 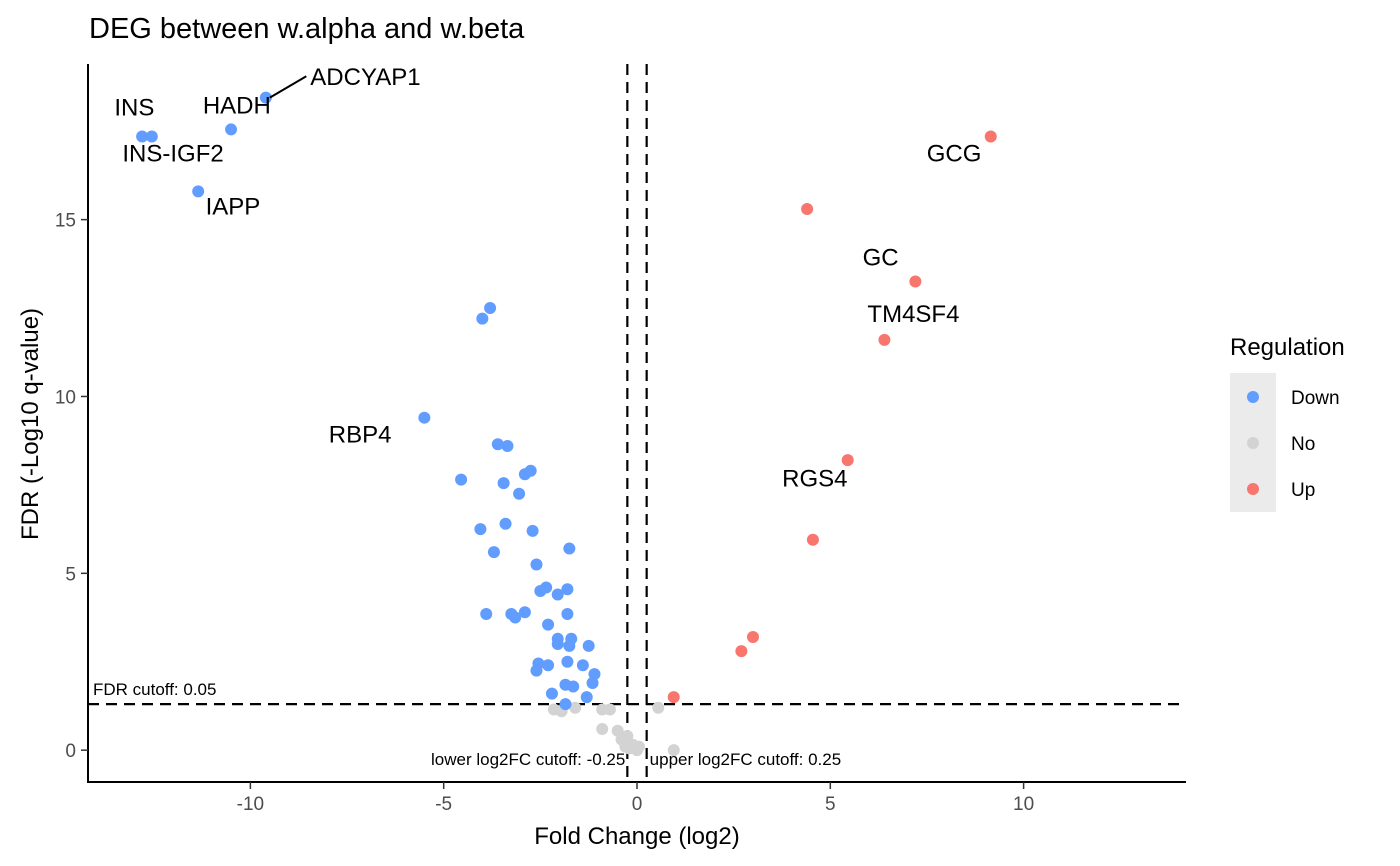 What do you see at coordinates (365, 77) in the screenshot?
I see `gene-label: ADCYAP1` at bounding box center [365, 77].